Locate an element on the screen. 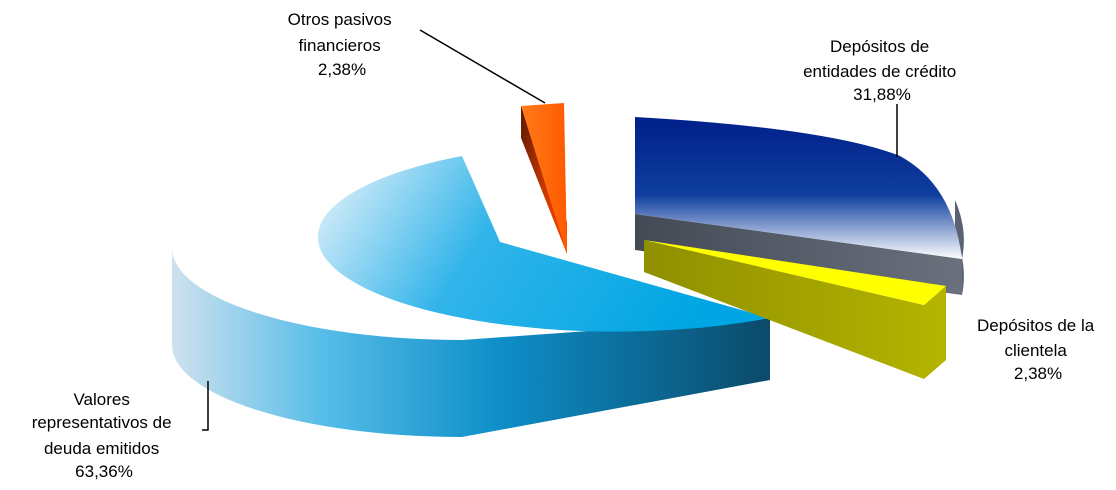  slice-valores-top is located at coordinates (543, 244).